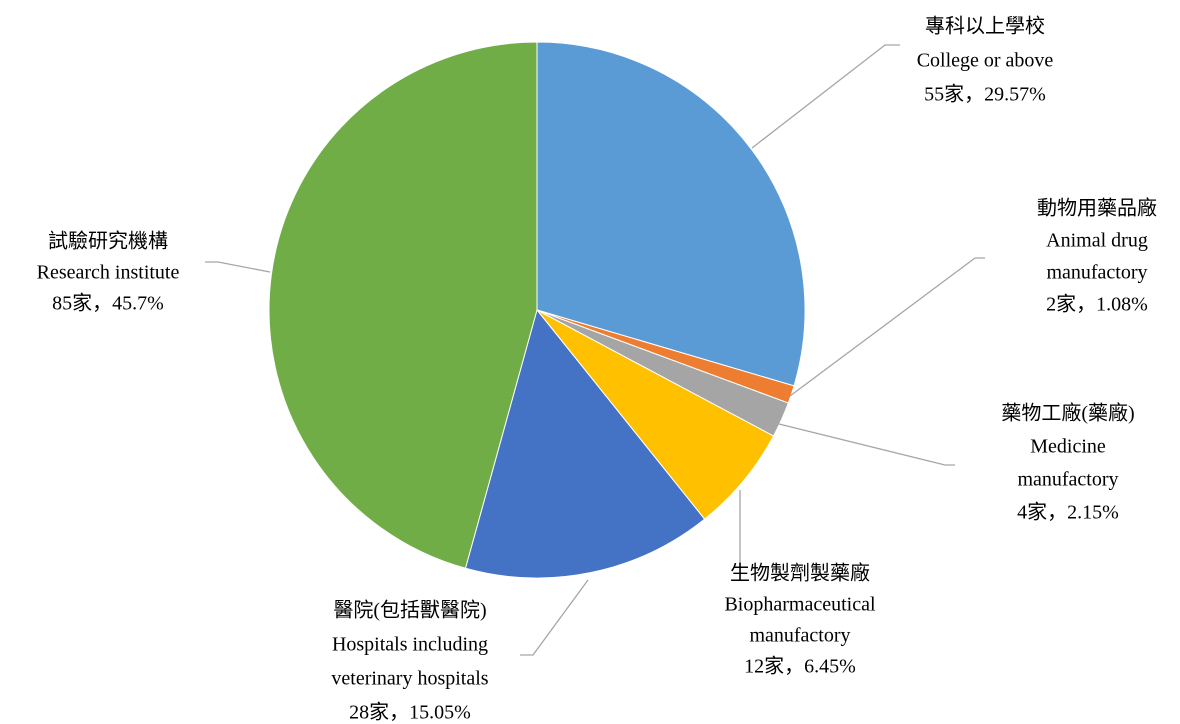  I want to click on value-label: 55家，29.57%, so click(985, 94).